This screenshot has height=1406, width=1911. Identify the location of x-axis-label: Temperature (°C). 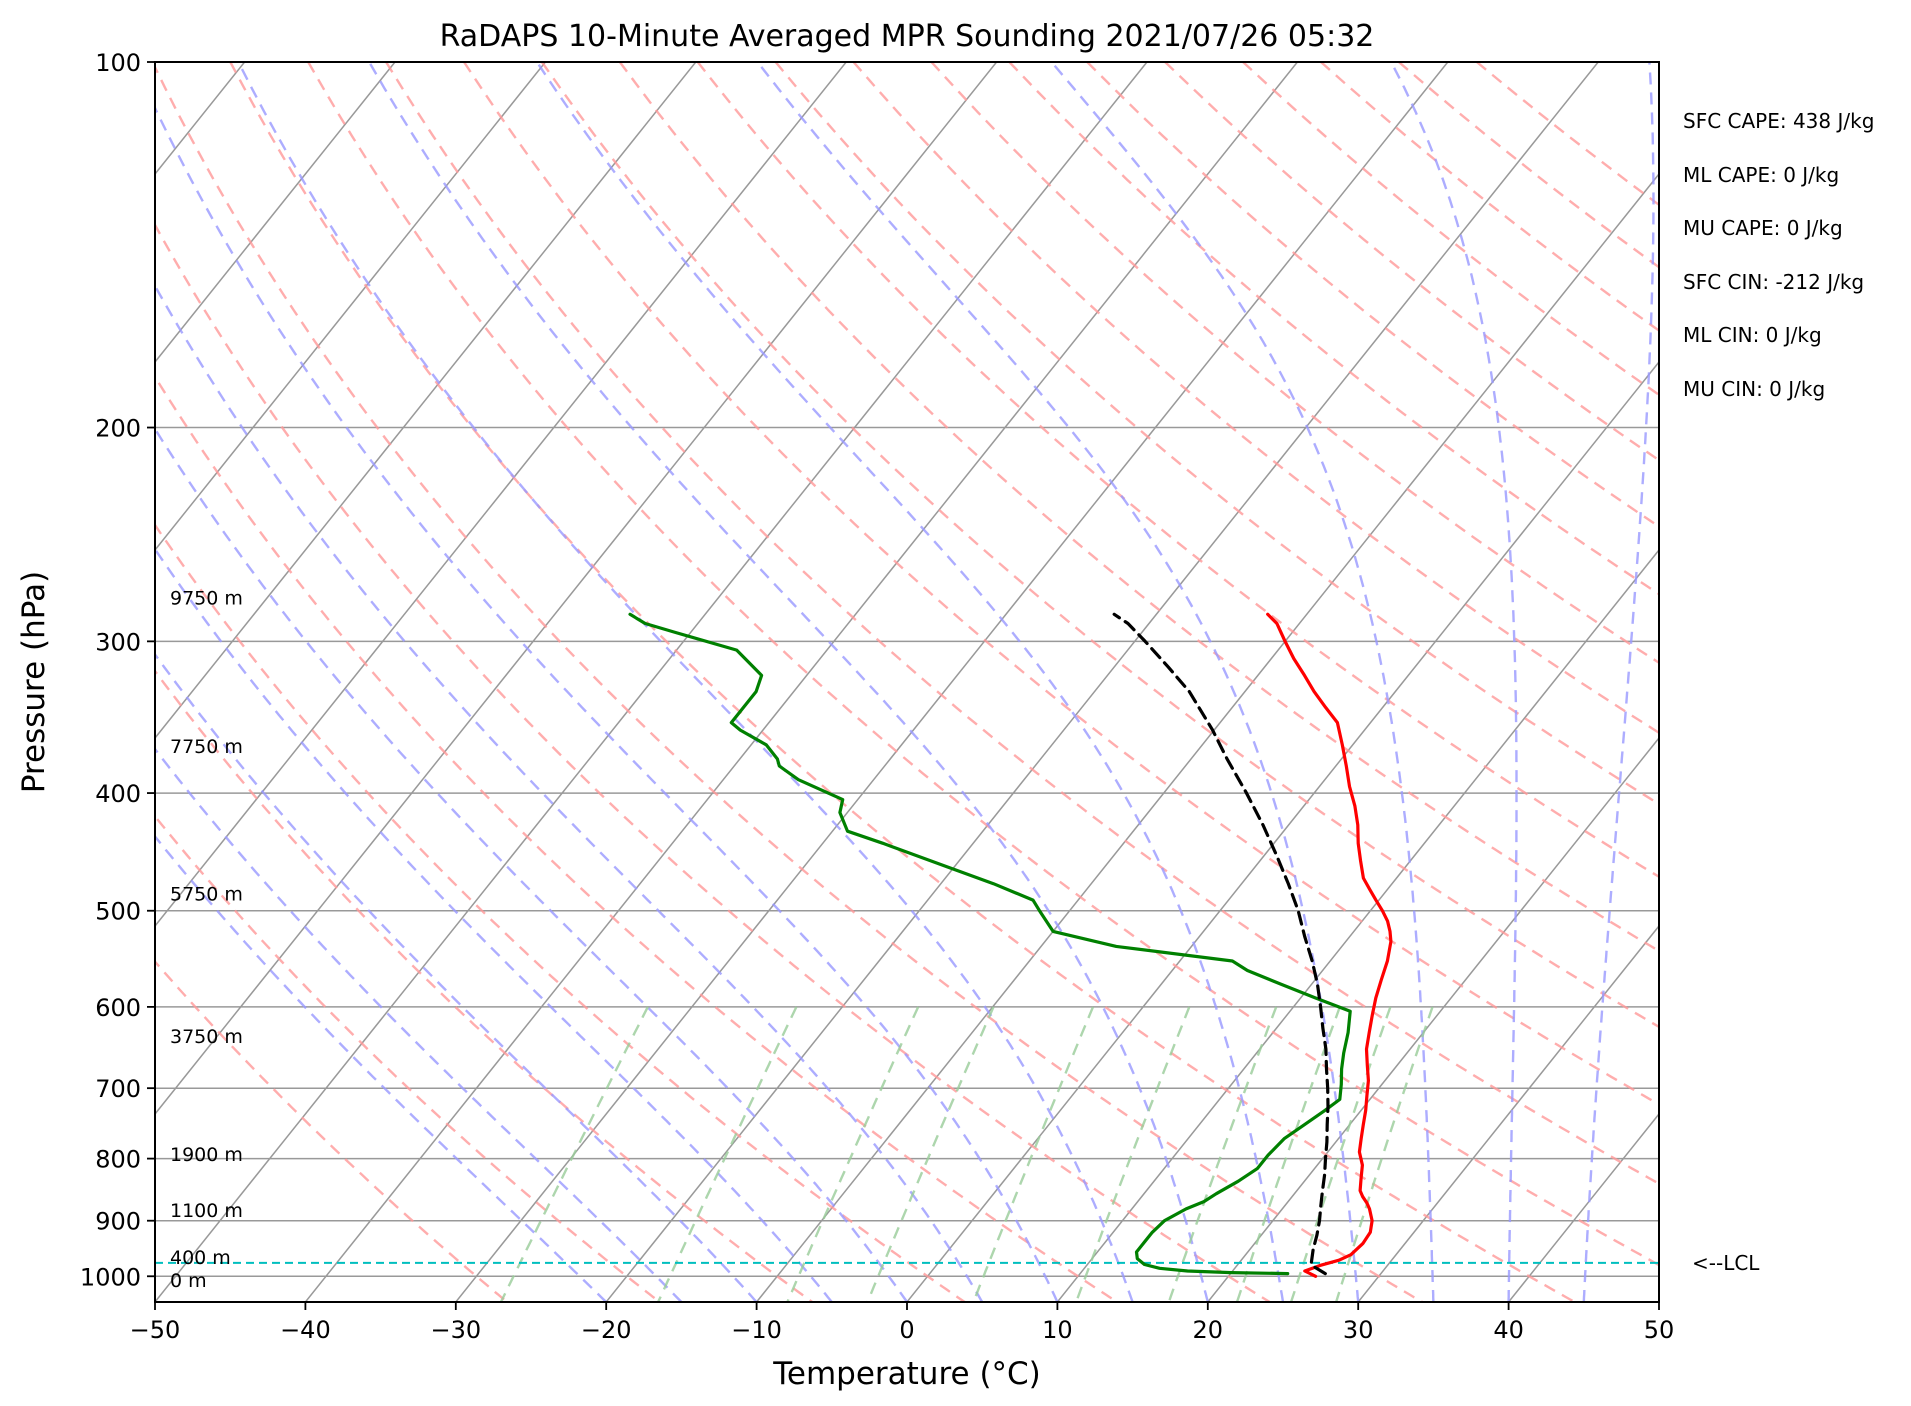
(906, 1374).